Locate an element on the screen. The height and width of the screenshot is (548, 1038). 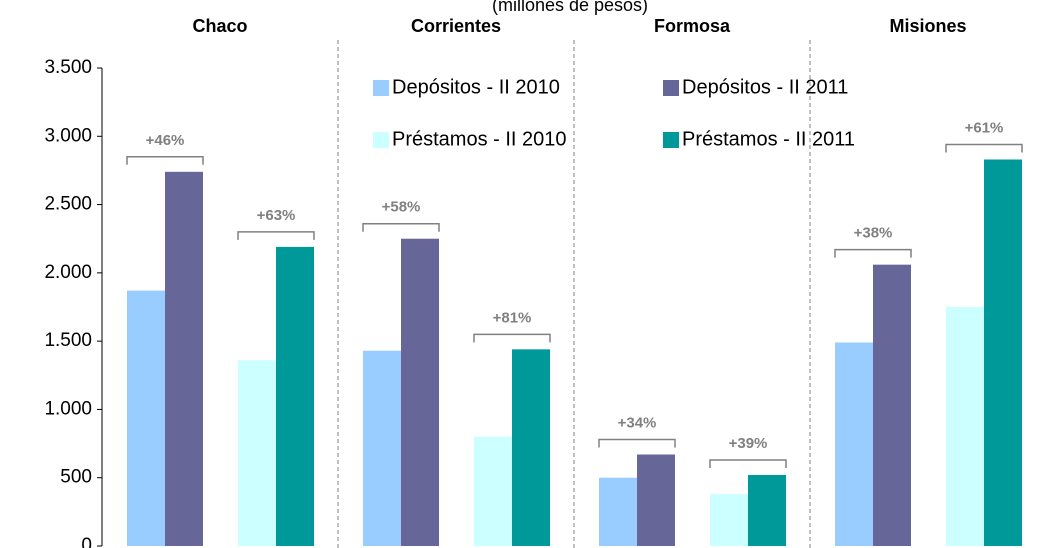
growth-label: +63% is located at coordinates (276, 215).